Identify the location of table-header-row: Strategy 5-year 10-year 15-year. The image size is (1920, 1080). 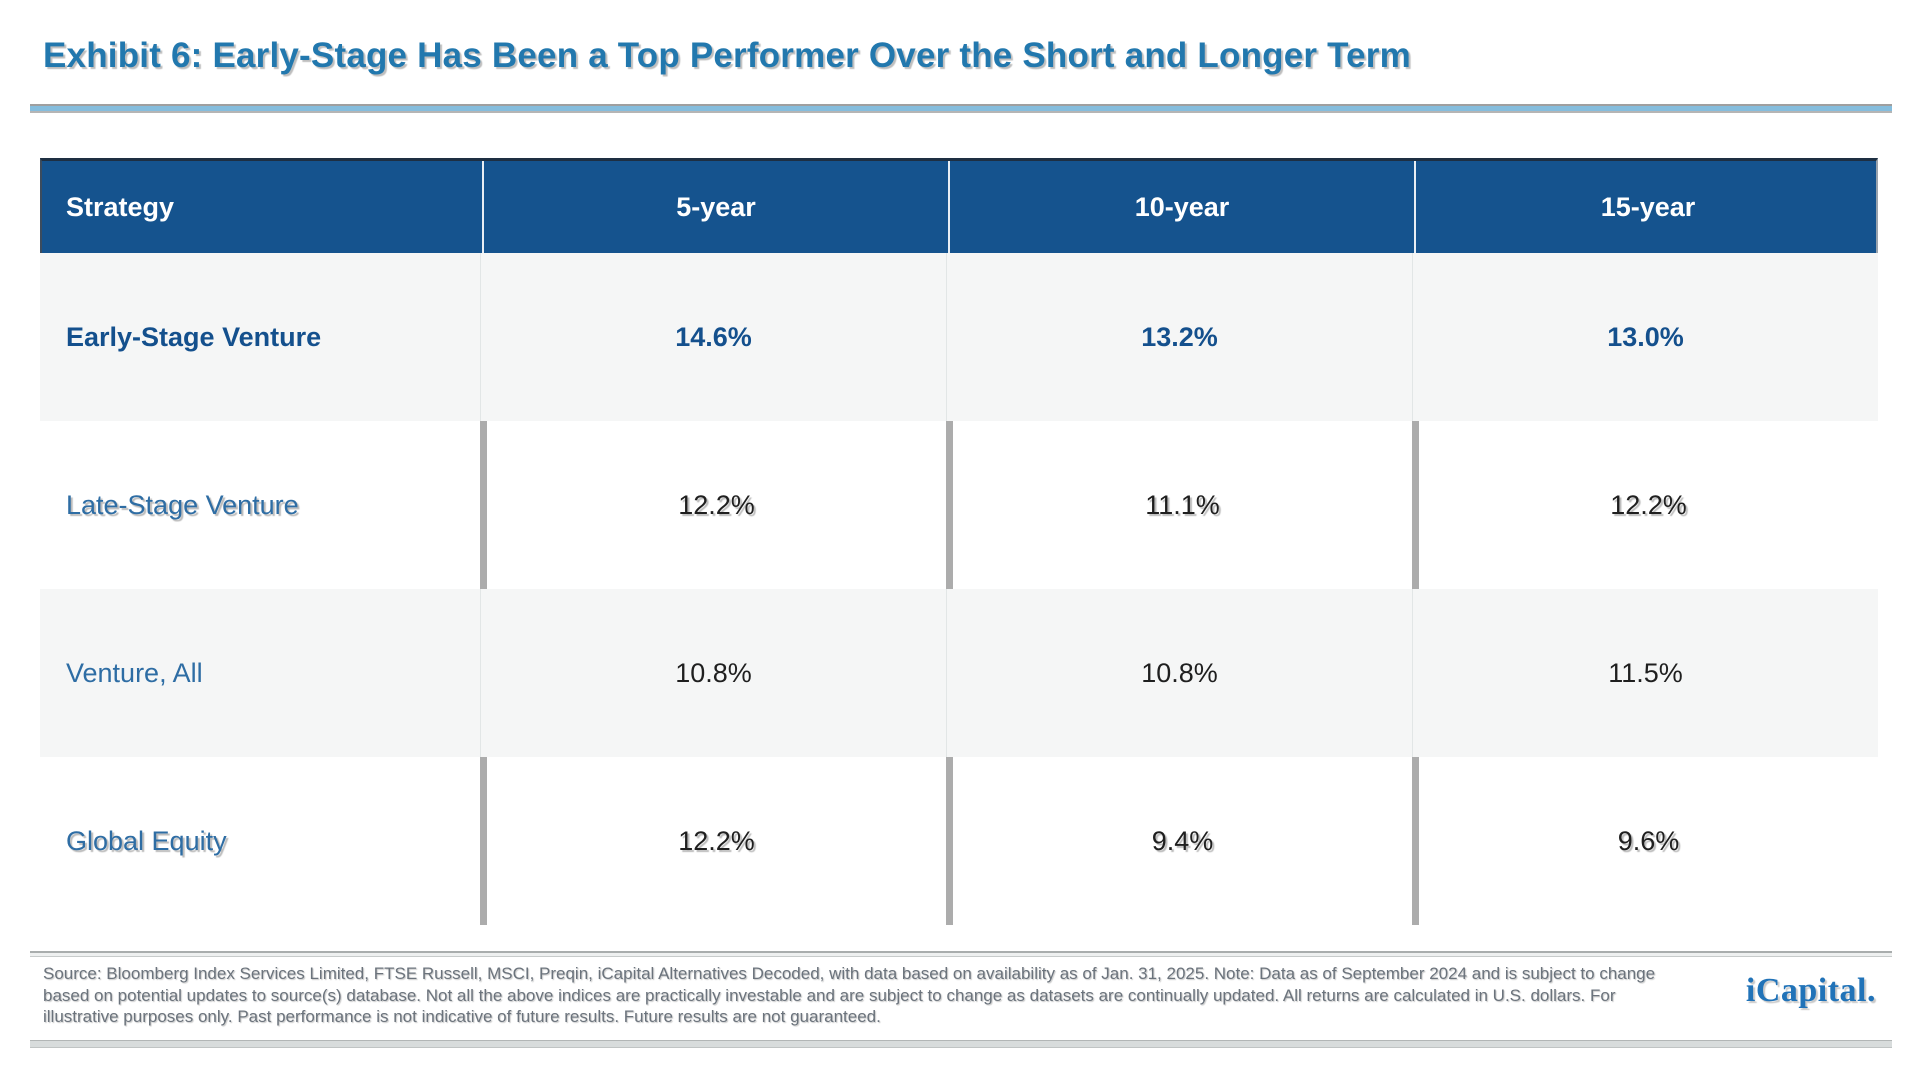
(959, 205).